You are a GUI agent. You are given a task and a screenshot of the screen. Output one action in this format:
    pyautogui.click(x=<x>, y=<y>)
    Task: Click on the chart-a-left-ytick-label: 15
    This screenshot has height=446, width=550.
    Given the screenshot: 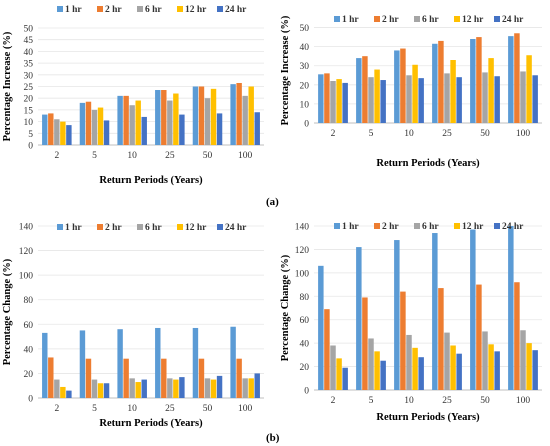 What is the action you would take?
    pyautogui.click(x=29, y=111)
    